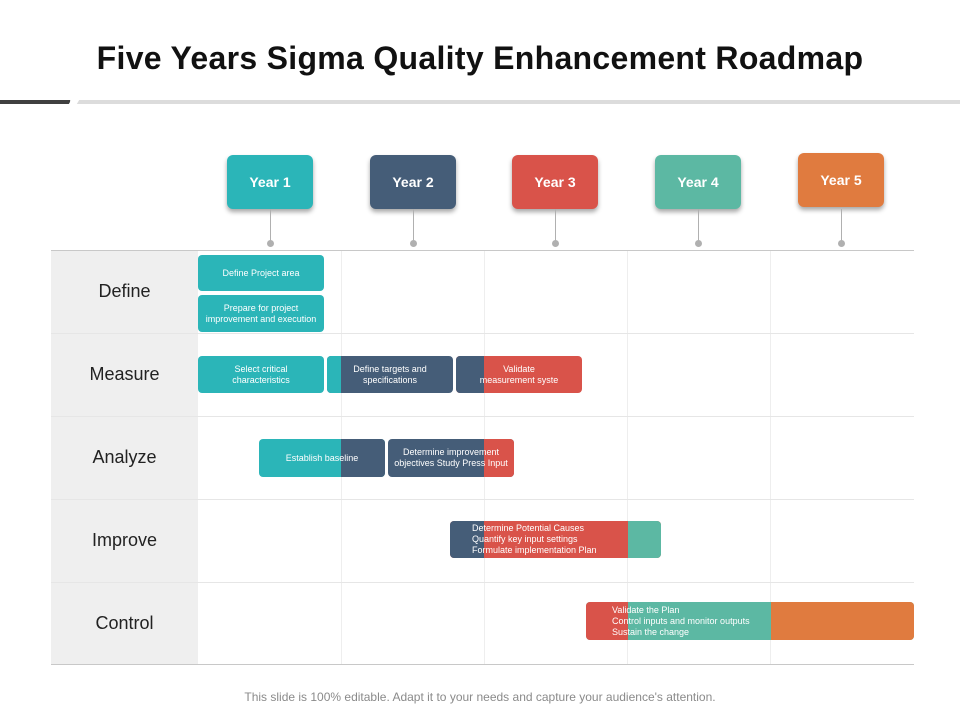 This screenshot has width=960, height=720. I want to click on task-establish-baseline: Establish baseline, so click(322, 458).